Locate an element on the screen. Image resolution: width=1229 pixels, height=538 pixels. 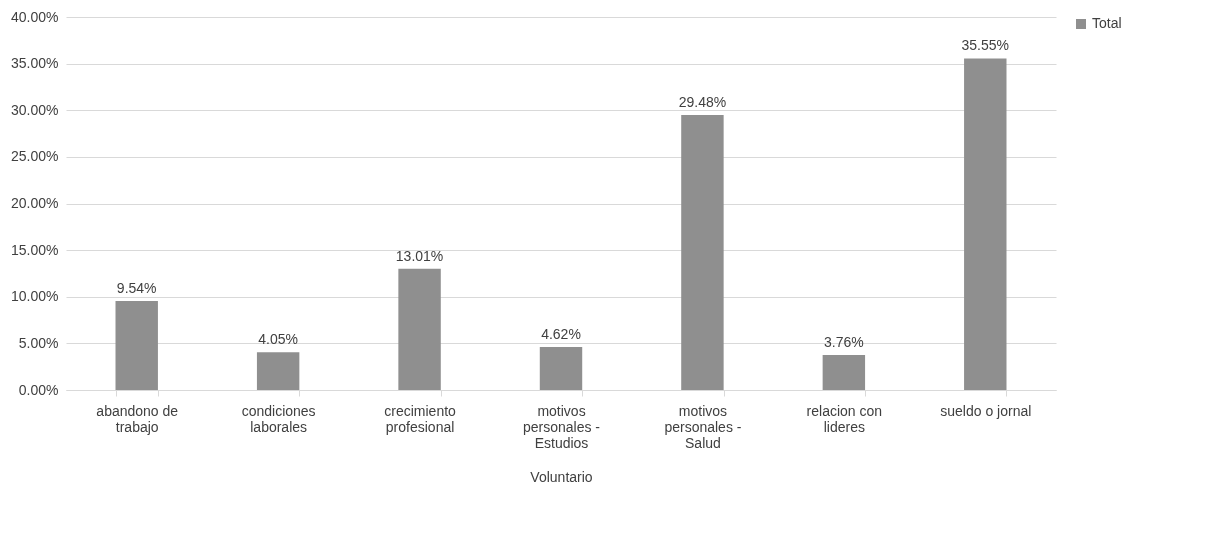
data-label: 29.48% is located at coordinates (702, 102).